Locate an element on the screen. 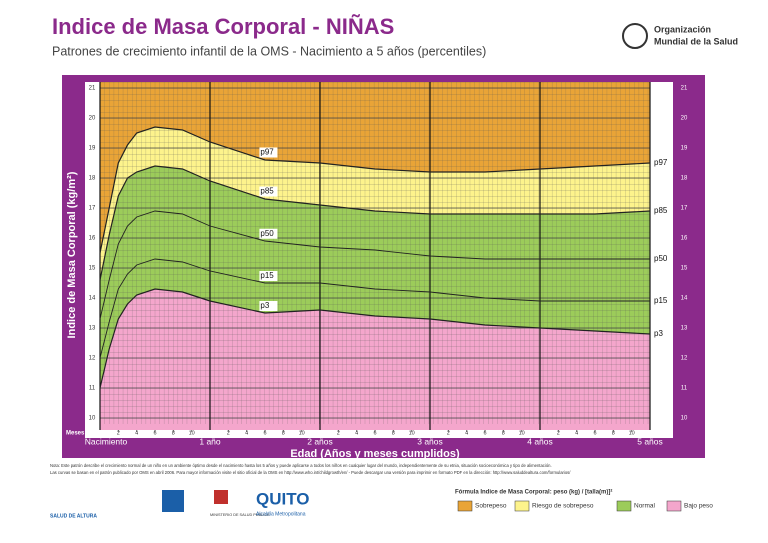 Image resolution: width=768 pixels, height=543 pixels. who-logo is located at coordinates (635, 36).